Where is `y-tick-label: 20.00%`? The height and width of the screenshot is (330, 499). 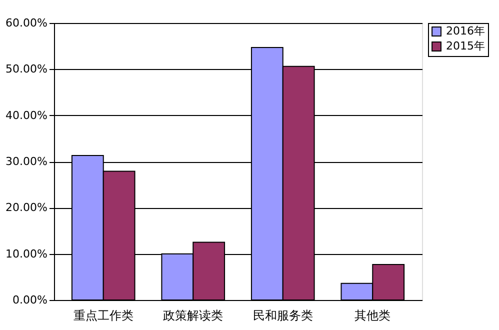
y-tick-label: 20.00% is located at coordinates (27, 207).